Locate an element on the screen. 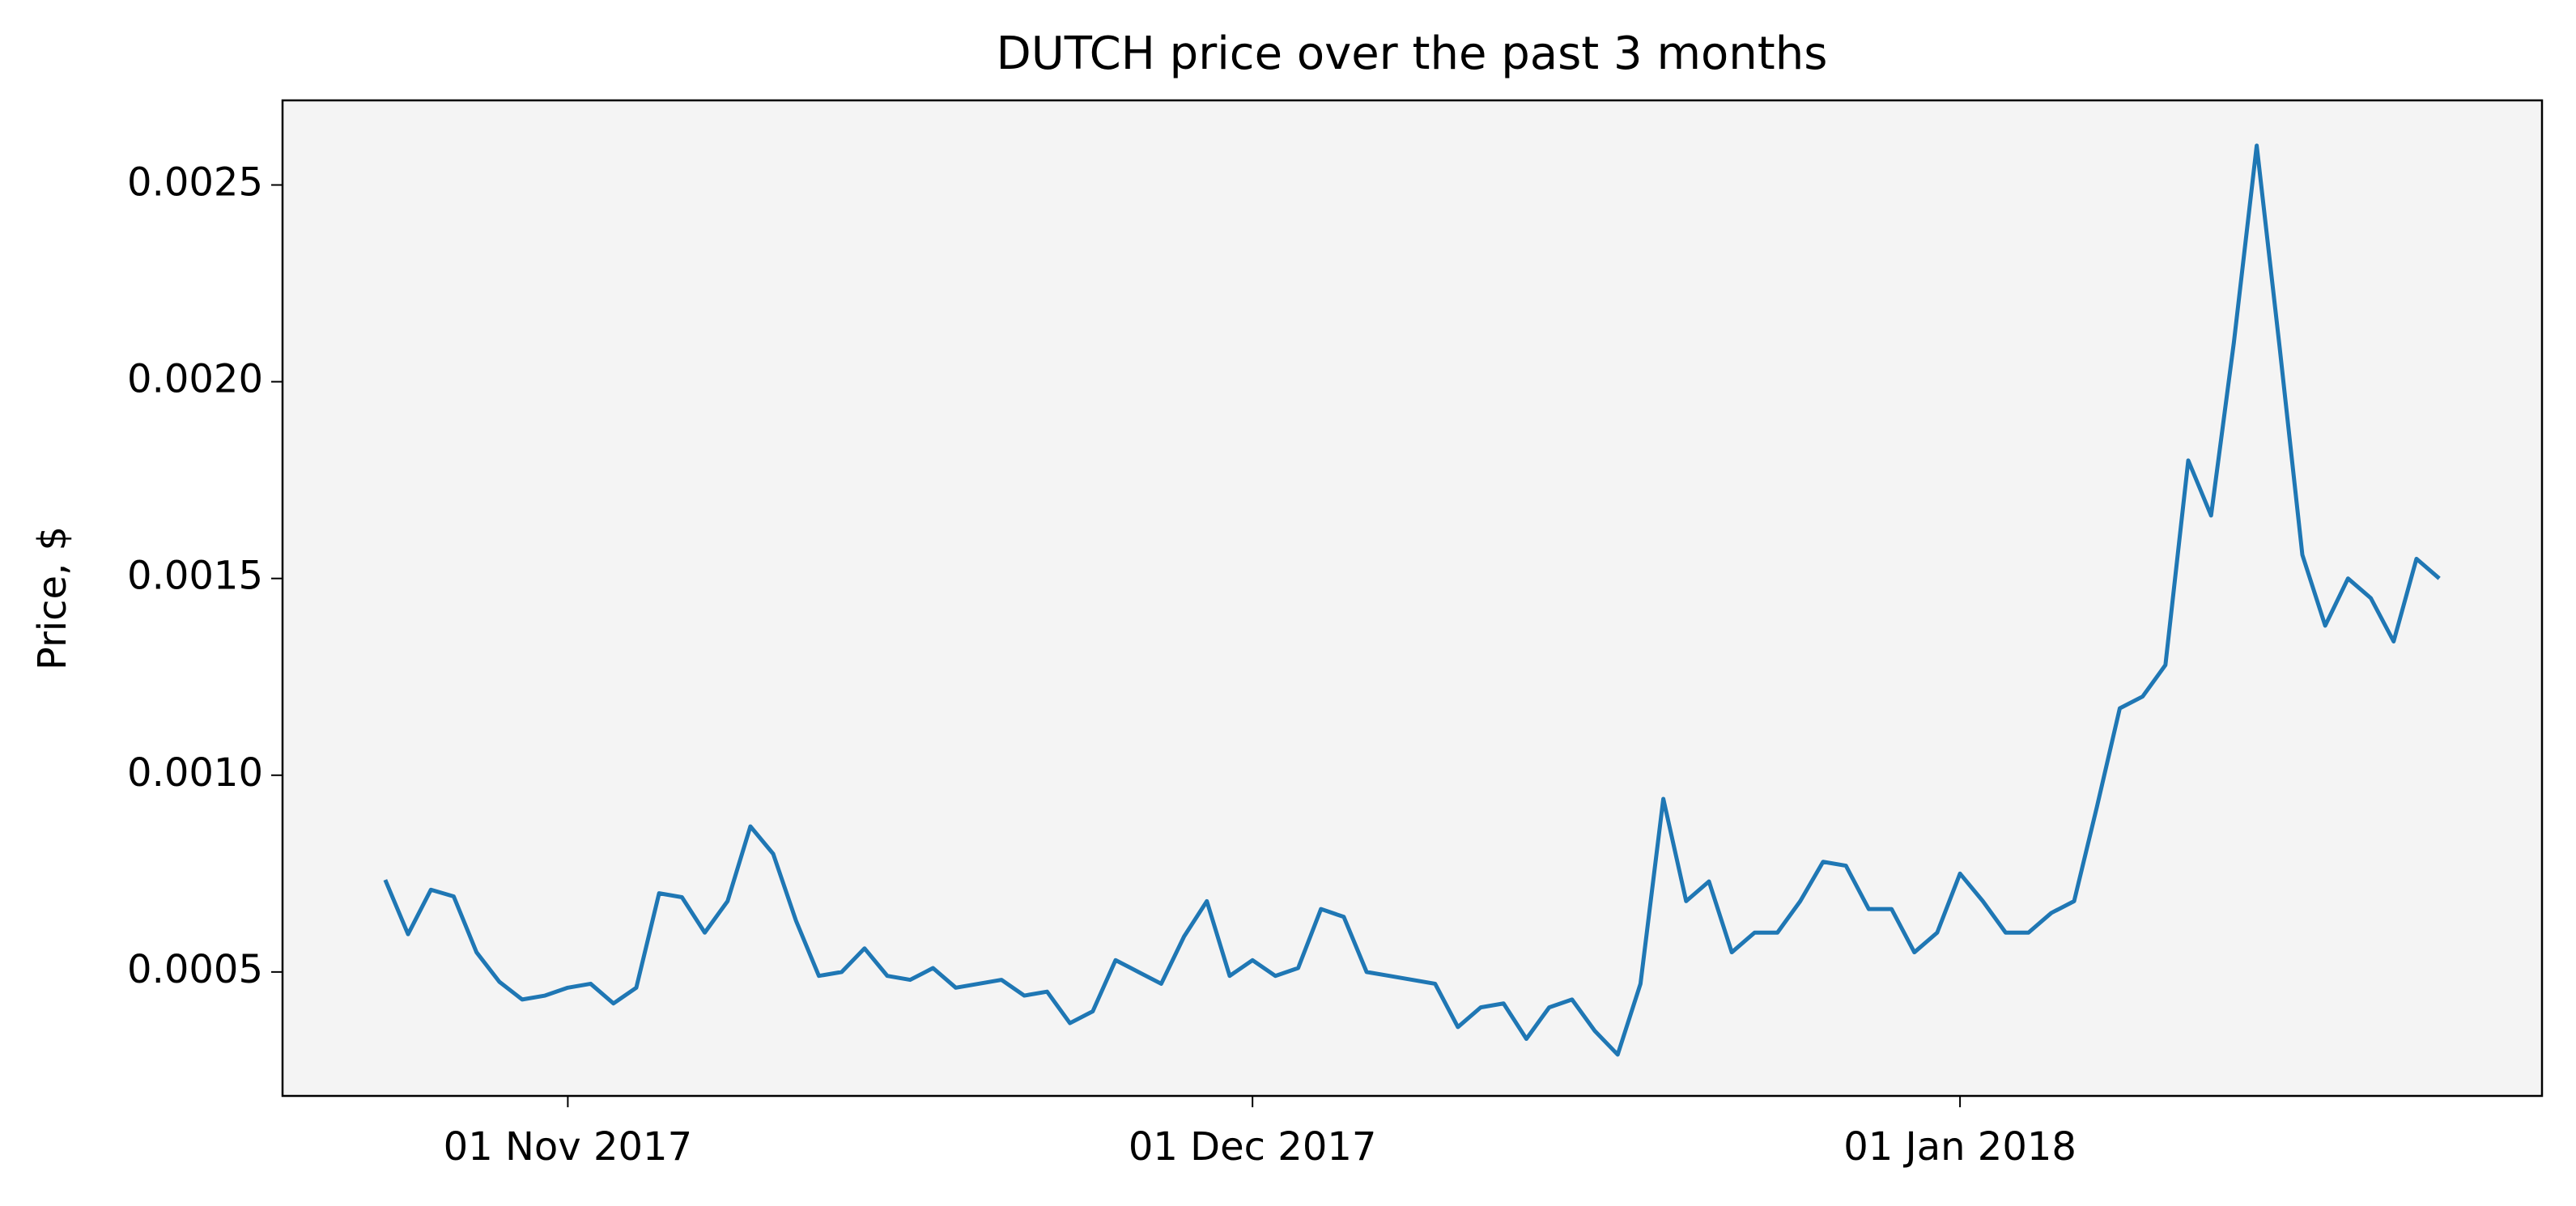 The width and height of the screenshot is (2576, 1206). y-tick-label: 0.0020 is located at coordinates (195, 379).